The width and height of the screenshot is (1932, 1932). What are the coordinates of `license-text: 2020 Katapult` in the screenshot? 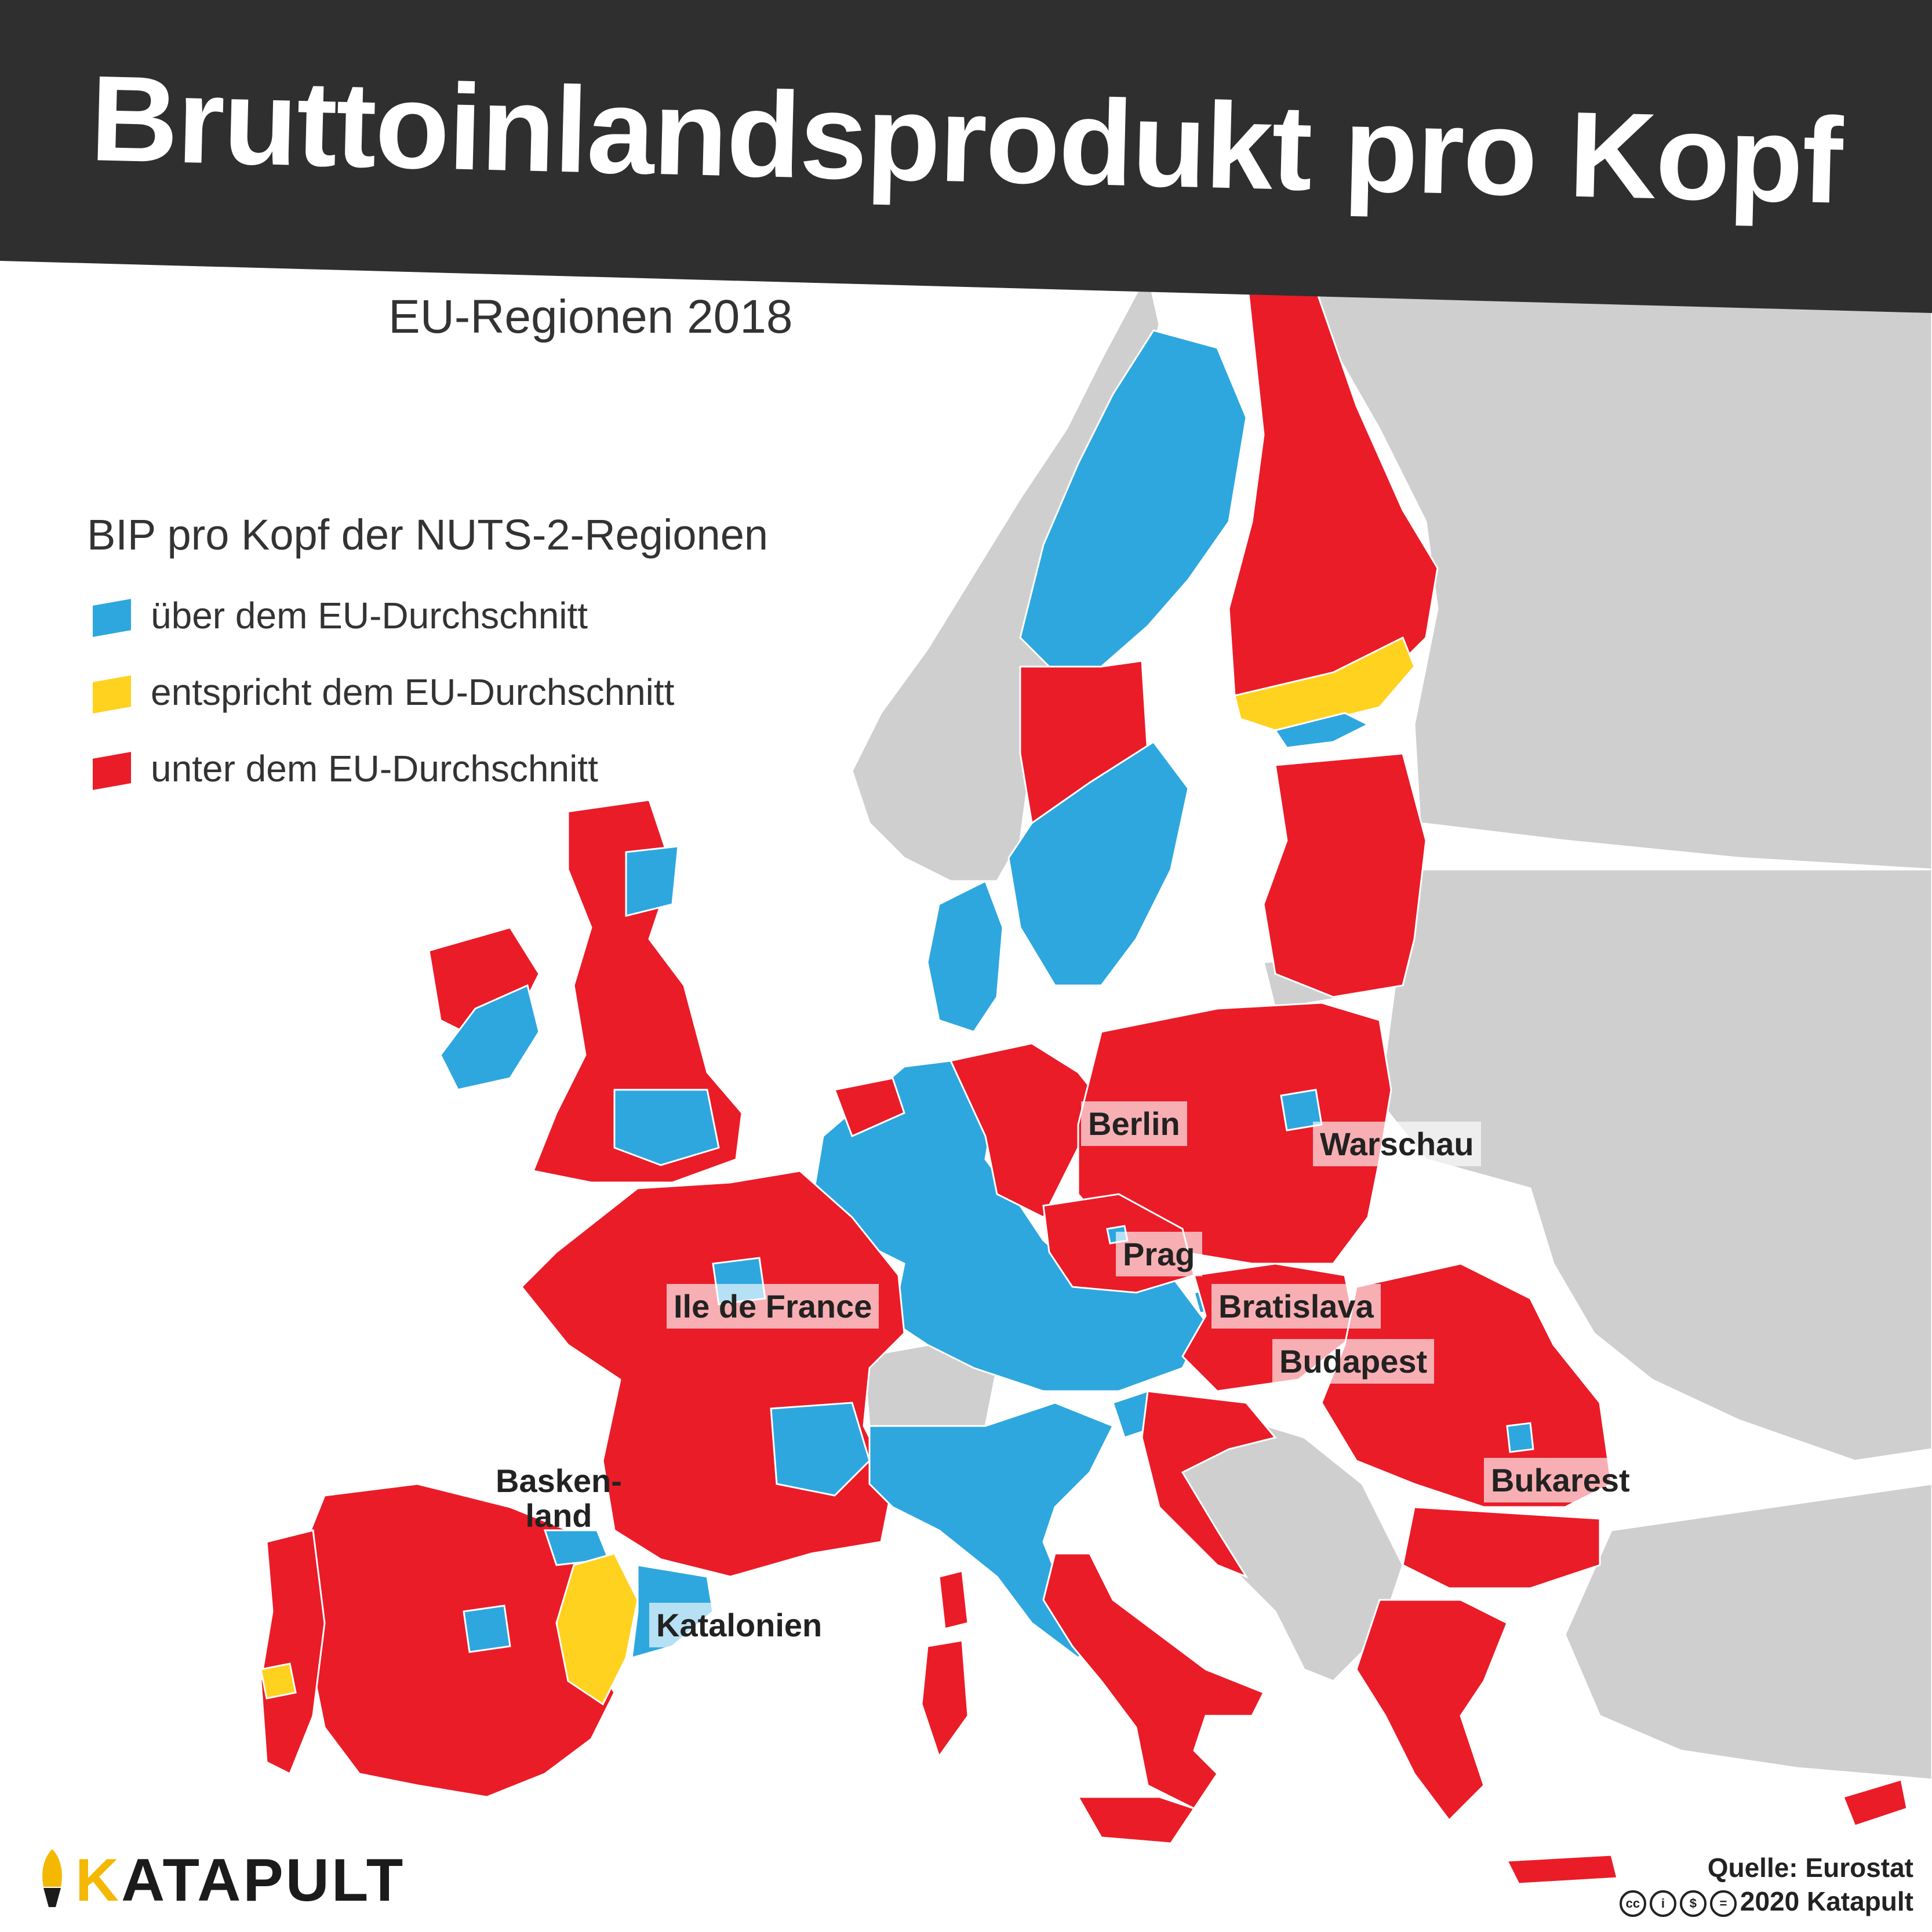 It's located at (1826, 1901).